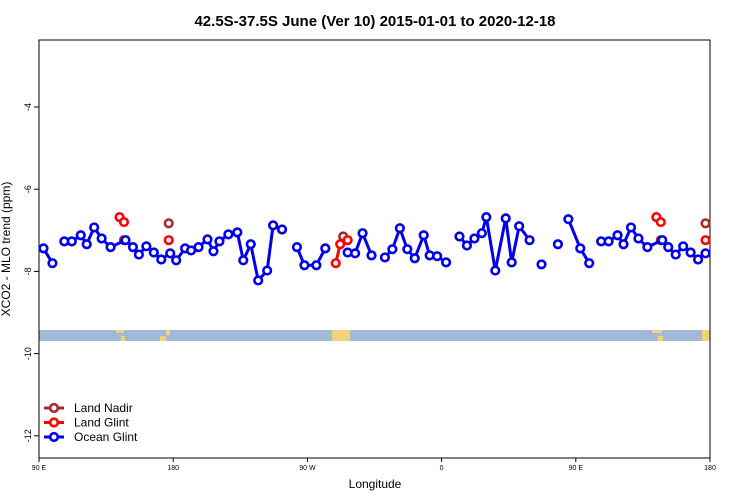 The width and height of the screenshot is (750, 500). Describe the element at coordinates (106, 437) in the screenshot. I see `legend-label: Ocean Glint` at that location.